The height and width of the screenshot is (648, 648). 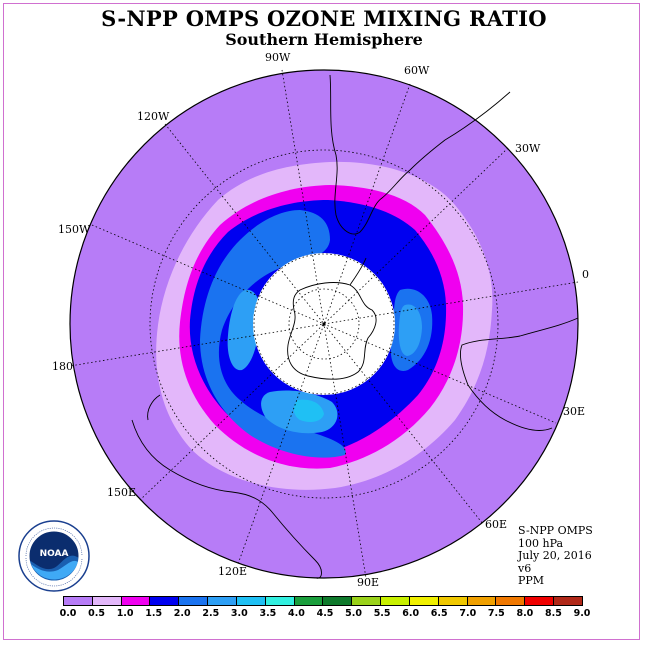 What do you see at coordinates (382, 613) in the screenshot?
I see `colorbar-tick-label: 5.5` at bounding box center [382, 613].